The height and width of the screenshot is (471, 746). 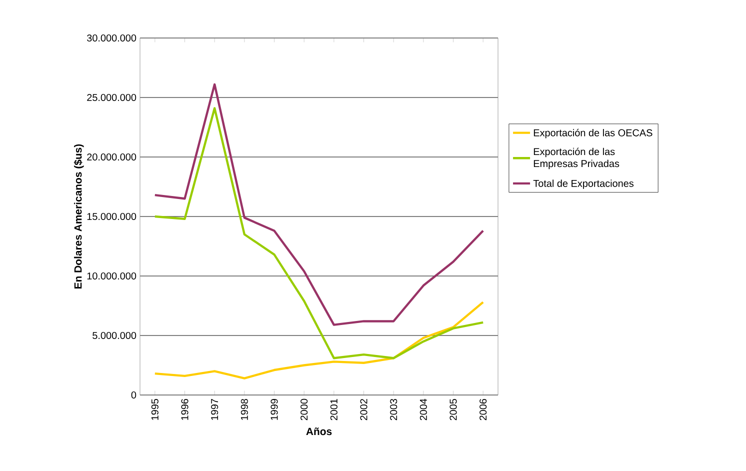 I want to click on legend-label: Exportación de las OECAS, so click(x=593, y=133).